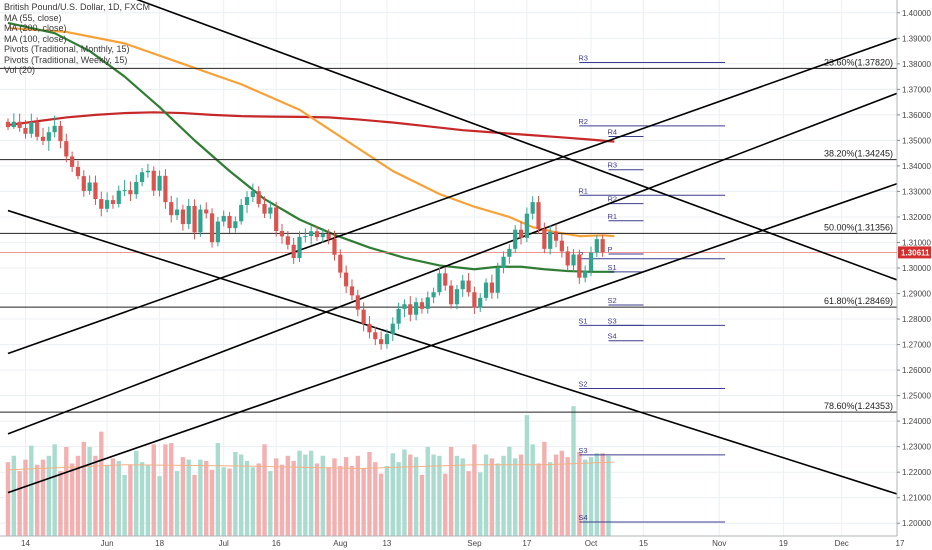 This screenshot has width=932, height=550. I want to click on legend-pivots-weekly: Pivots (Traditional, Weekly, 15), so click(66, 59).